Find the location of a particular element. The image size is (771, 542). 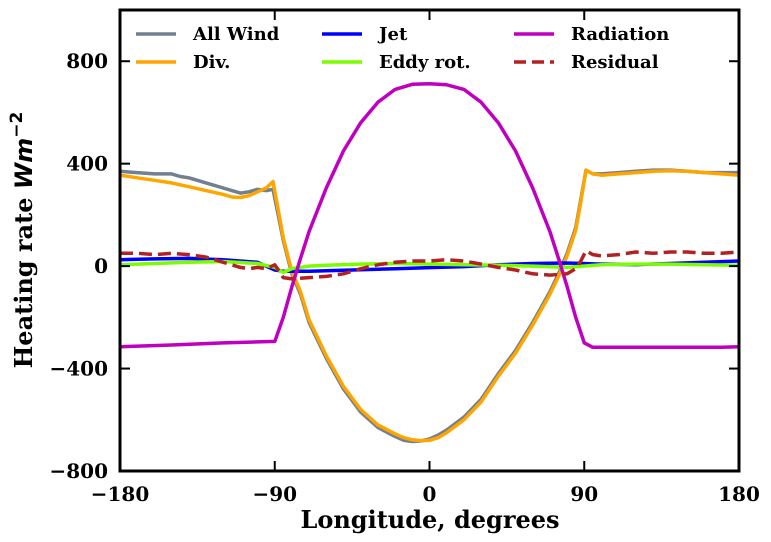

y-tick-label: −800 is located at coordinates (78, 471).